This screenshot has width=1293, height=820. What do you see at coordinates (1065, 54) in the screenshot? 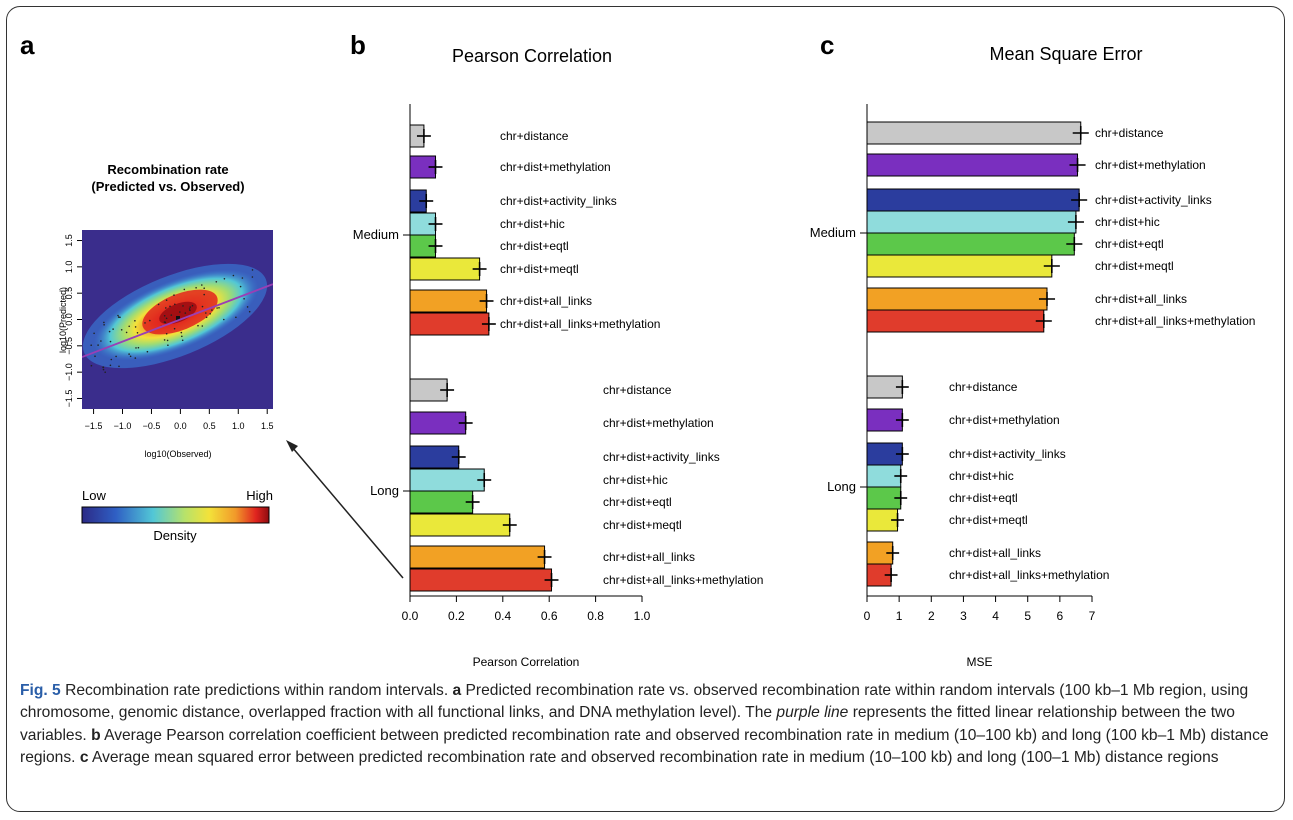
I see `panel-c-title: Mean Square Error` at bounding box center [1065, 54].